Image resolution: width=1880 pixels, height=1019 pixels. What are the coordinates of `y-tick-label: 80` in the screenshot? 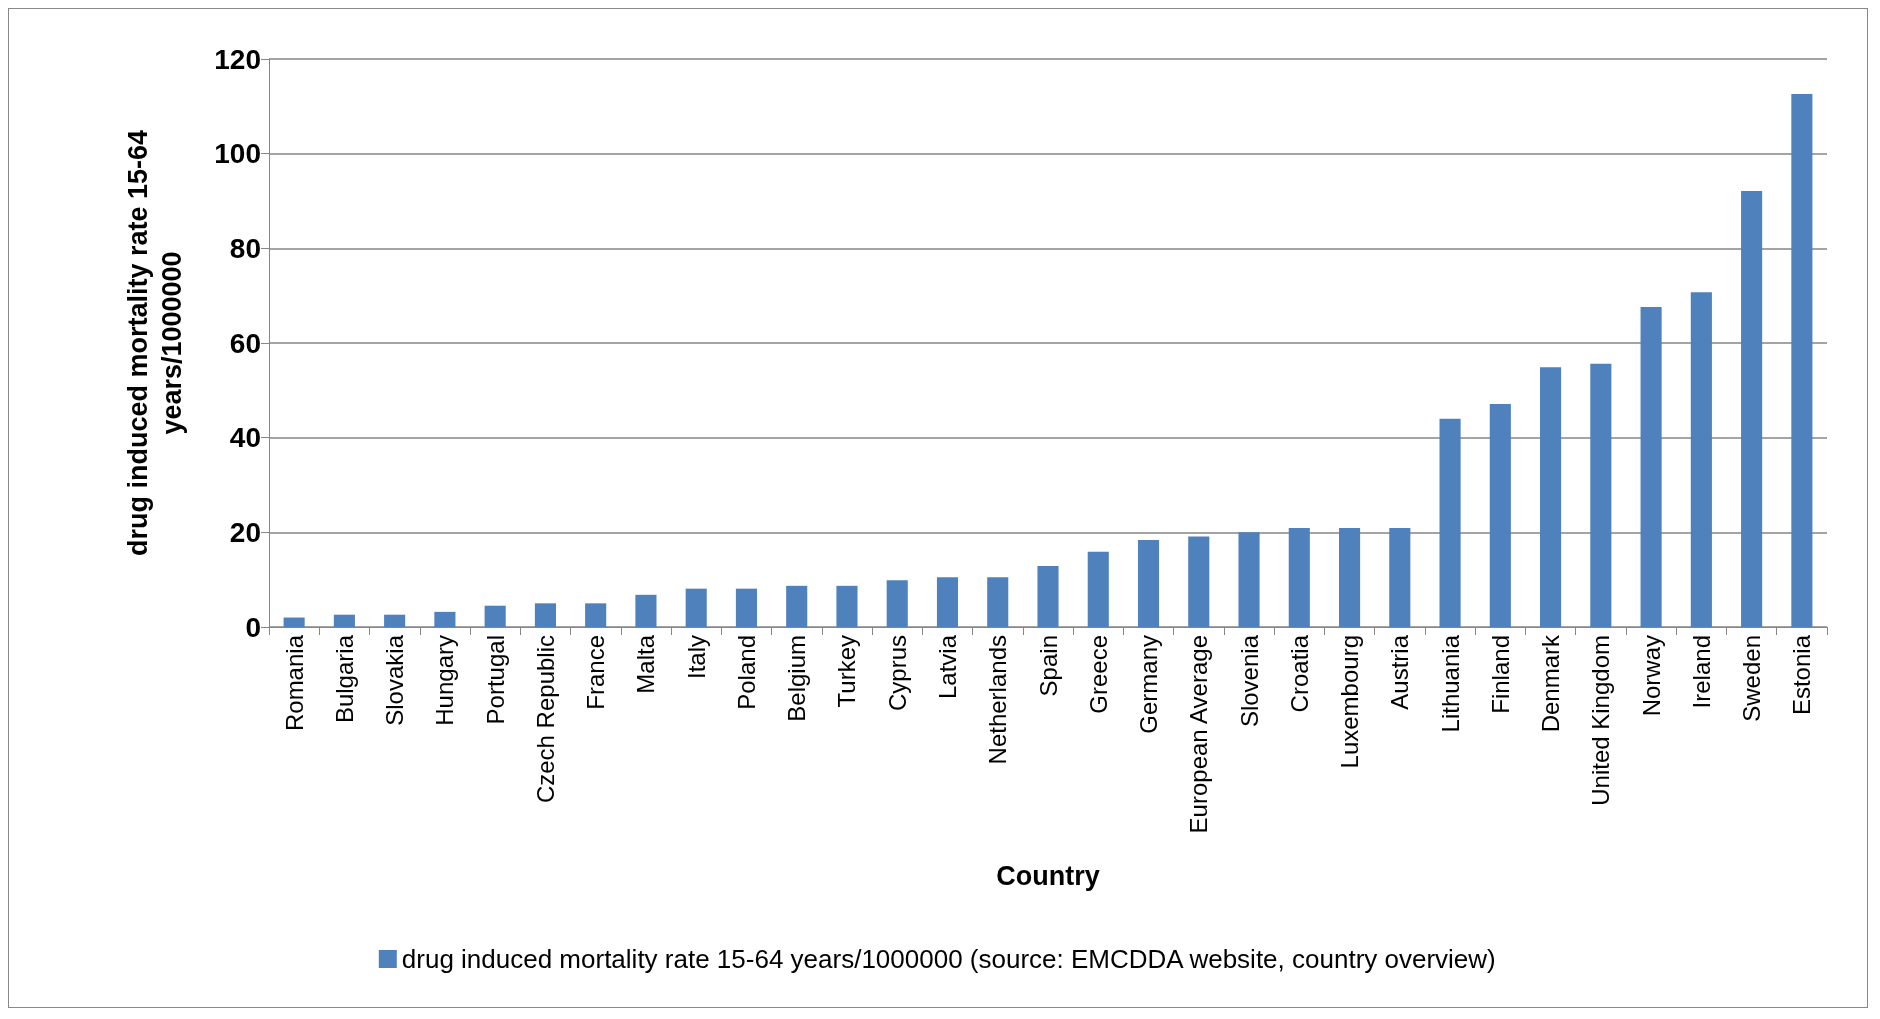 It's located at (245, 248).